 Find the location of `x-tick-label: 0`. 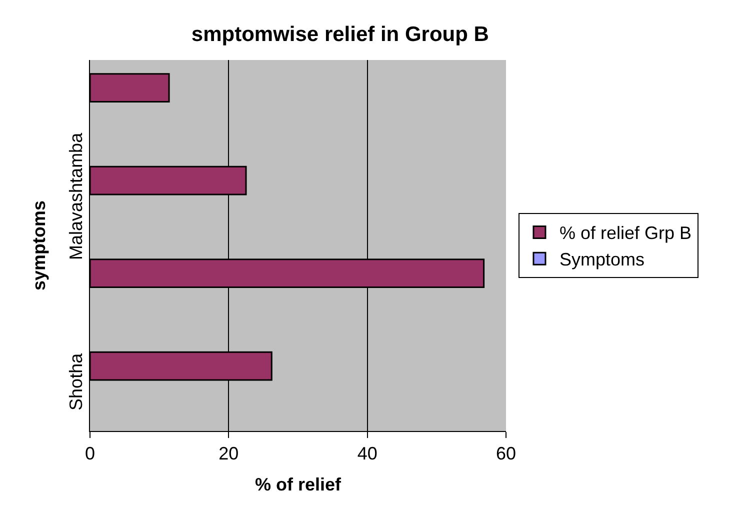

x-tick-label: 0 is located at coordinates (90, 454).